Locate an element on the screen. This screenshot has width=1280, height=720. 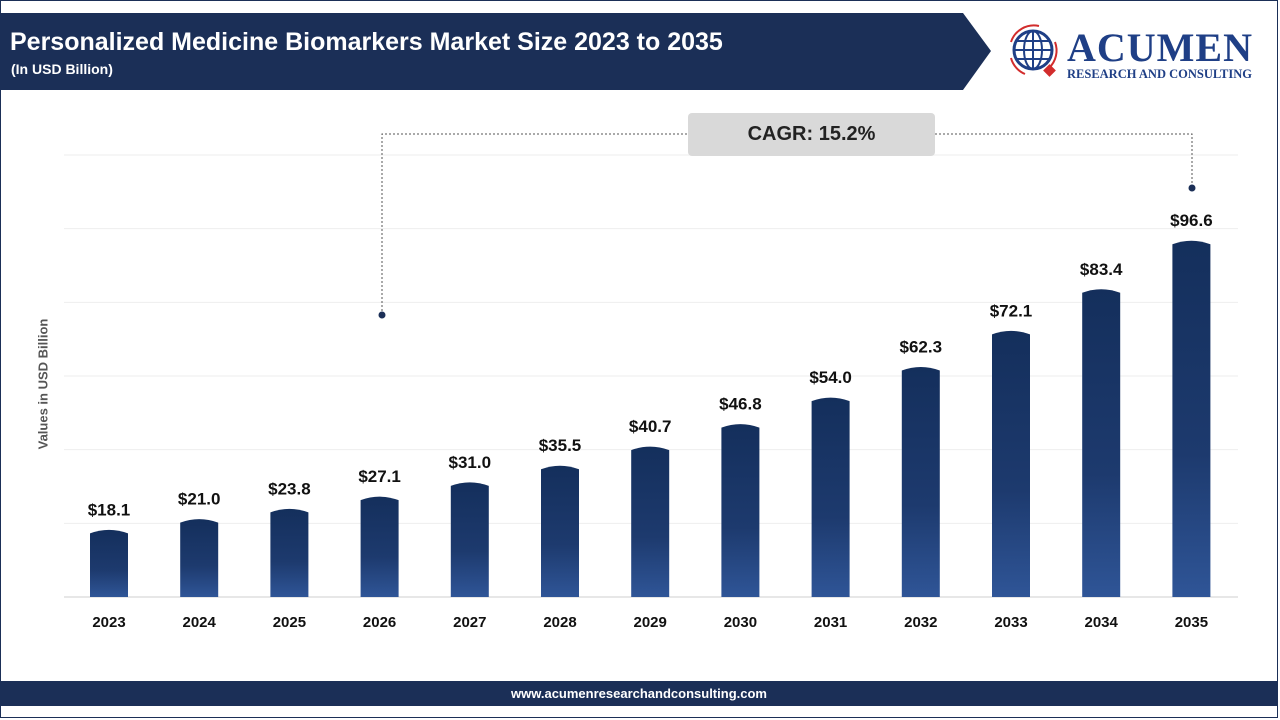
bar-2025 is located at coordinates (289, 552).